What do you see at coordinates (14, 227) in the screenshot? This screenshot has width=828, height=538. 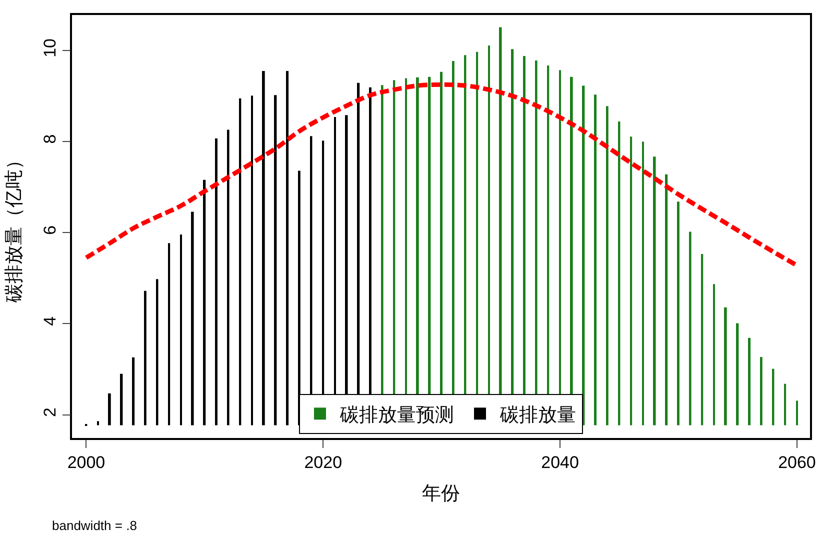 I see `y-axis-title: 碳排放量（亿吨）` at bounding box center [14, 227].